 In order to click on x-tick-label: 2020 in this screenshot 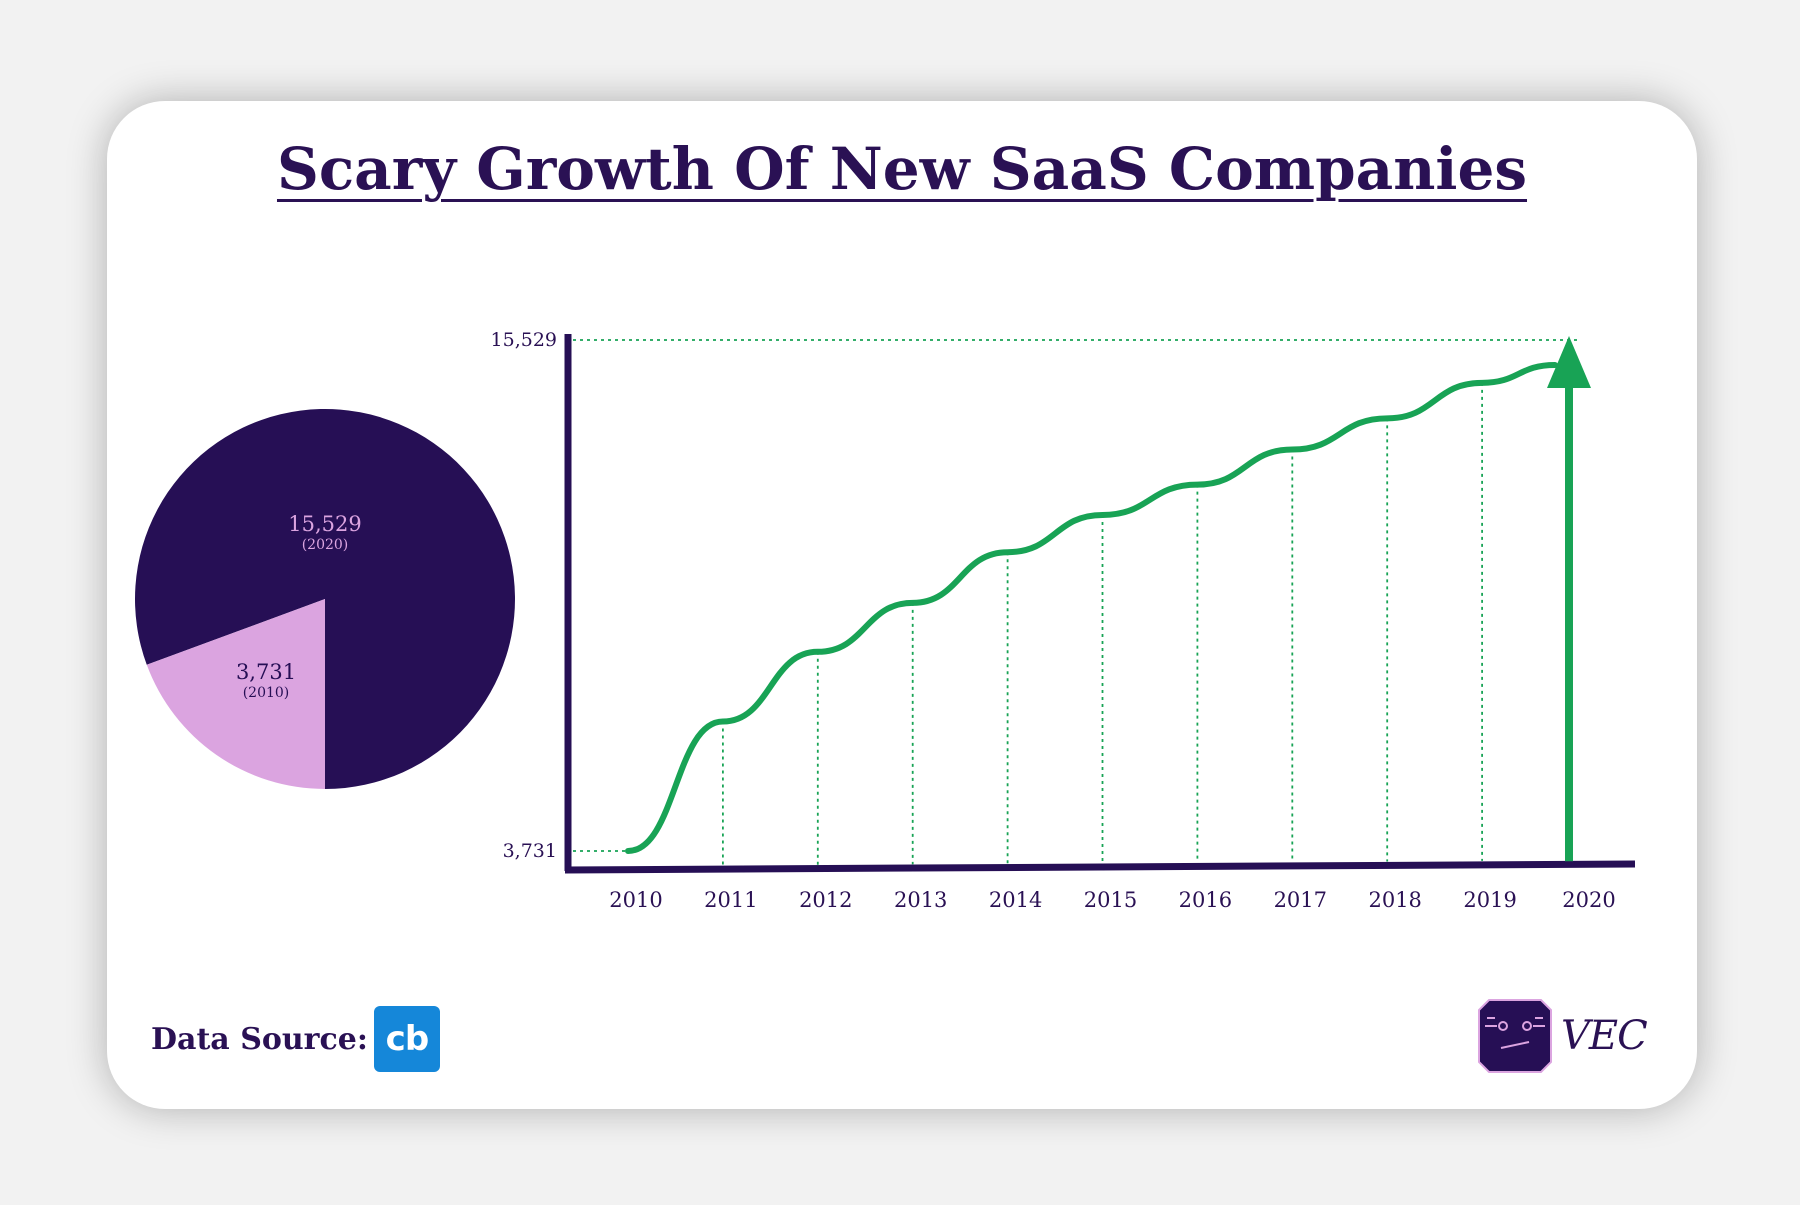, I will do `click(1588, 900)`.